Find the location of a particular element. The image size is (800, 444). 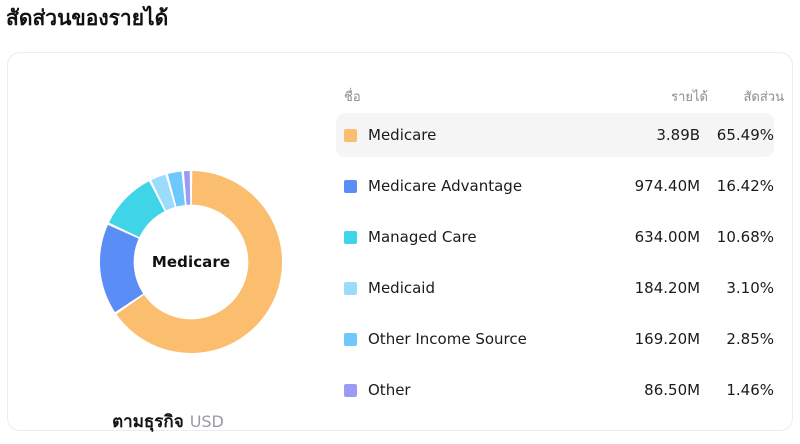

column-header-revenue: รายได้ is located at coordinates (689, 97).